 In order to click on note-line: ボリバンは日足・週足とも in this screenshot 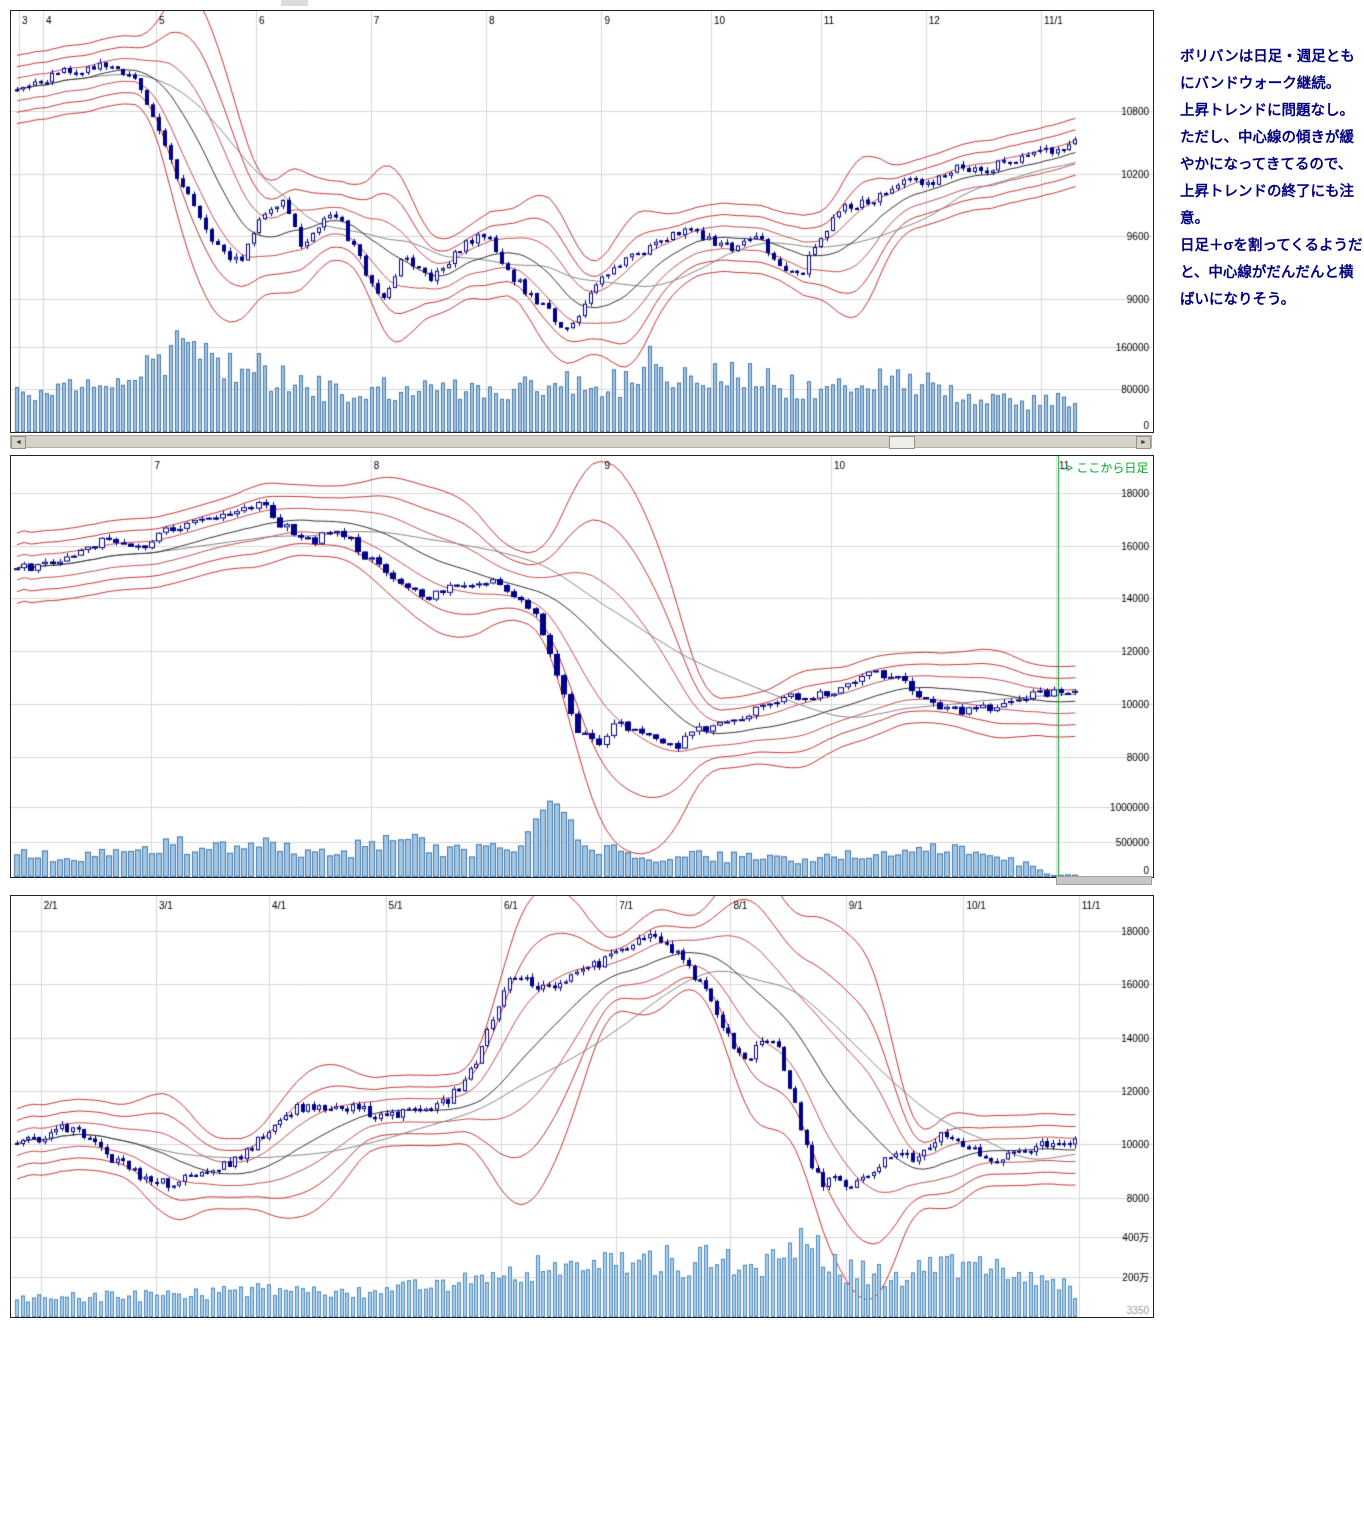, I will do `click(1267, 57)`.